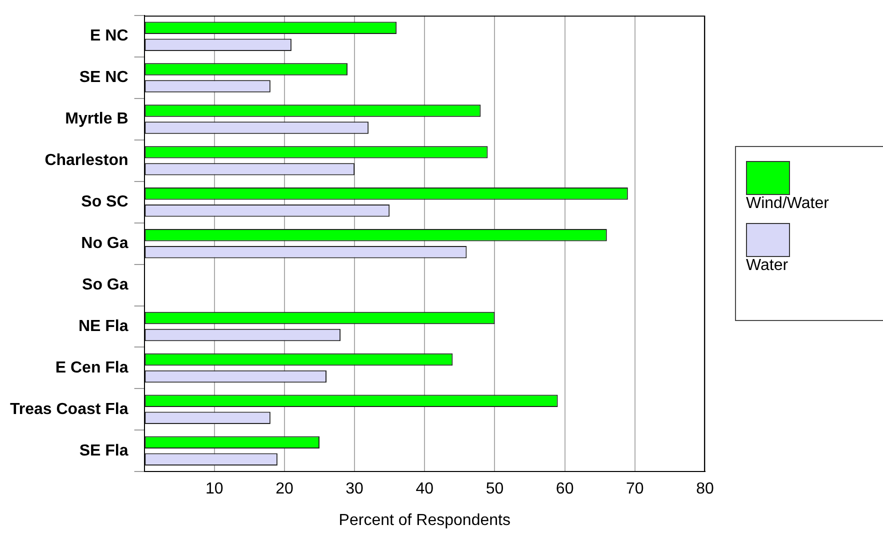  What do you see at coordinates (96, 119) in the screenshot?
I see `y-tick-label: Myrtle B` at bounding box center [96, 119].